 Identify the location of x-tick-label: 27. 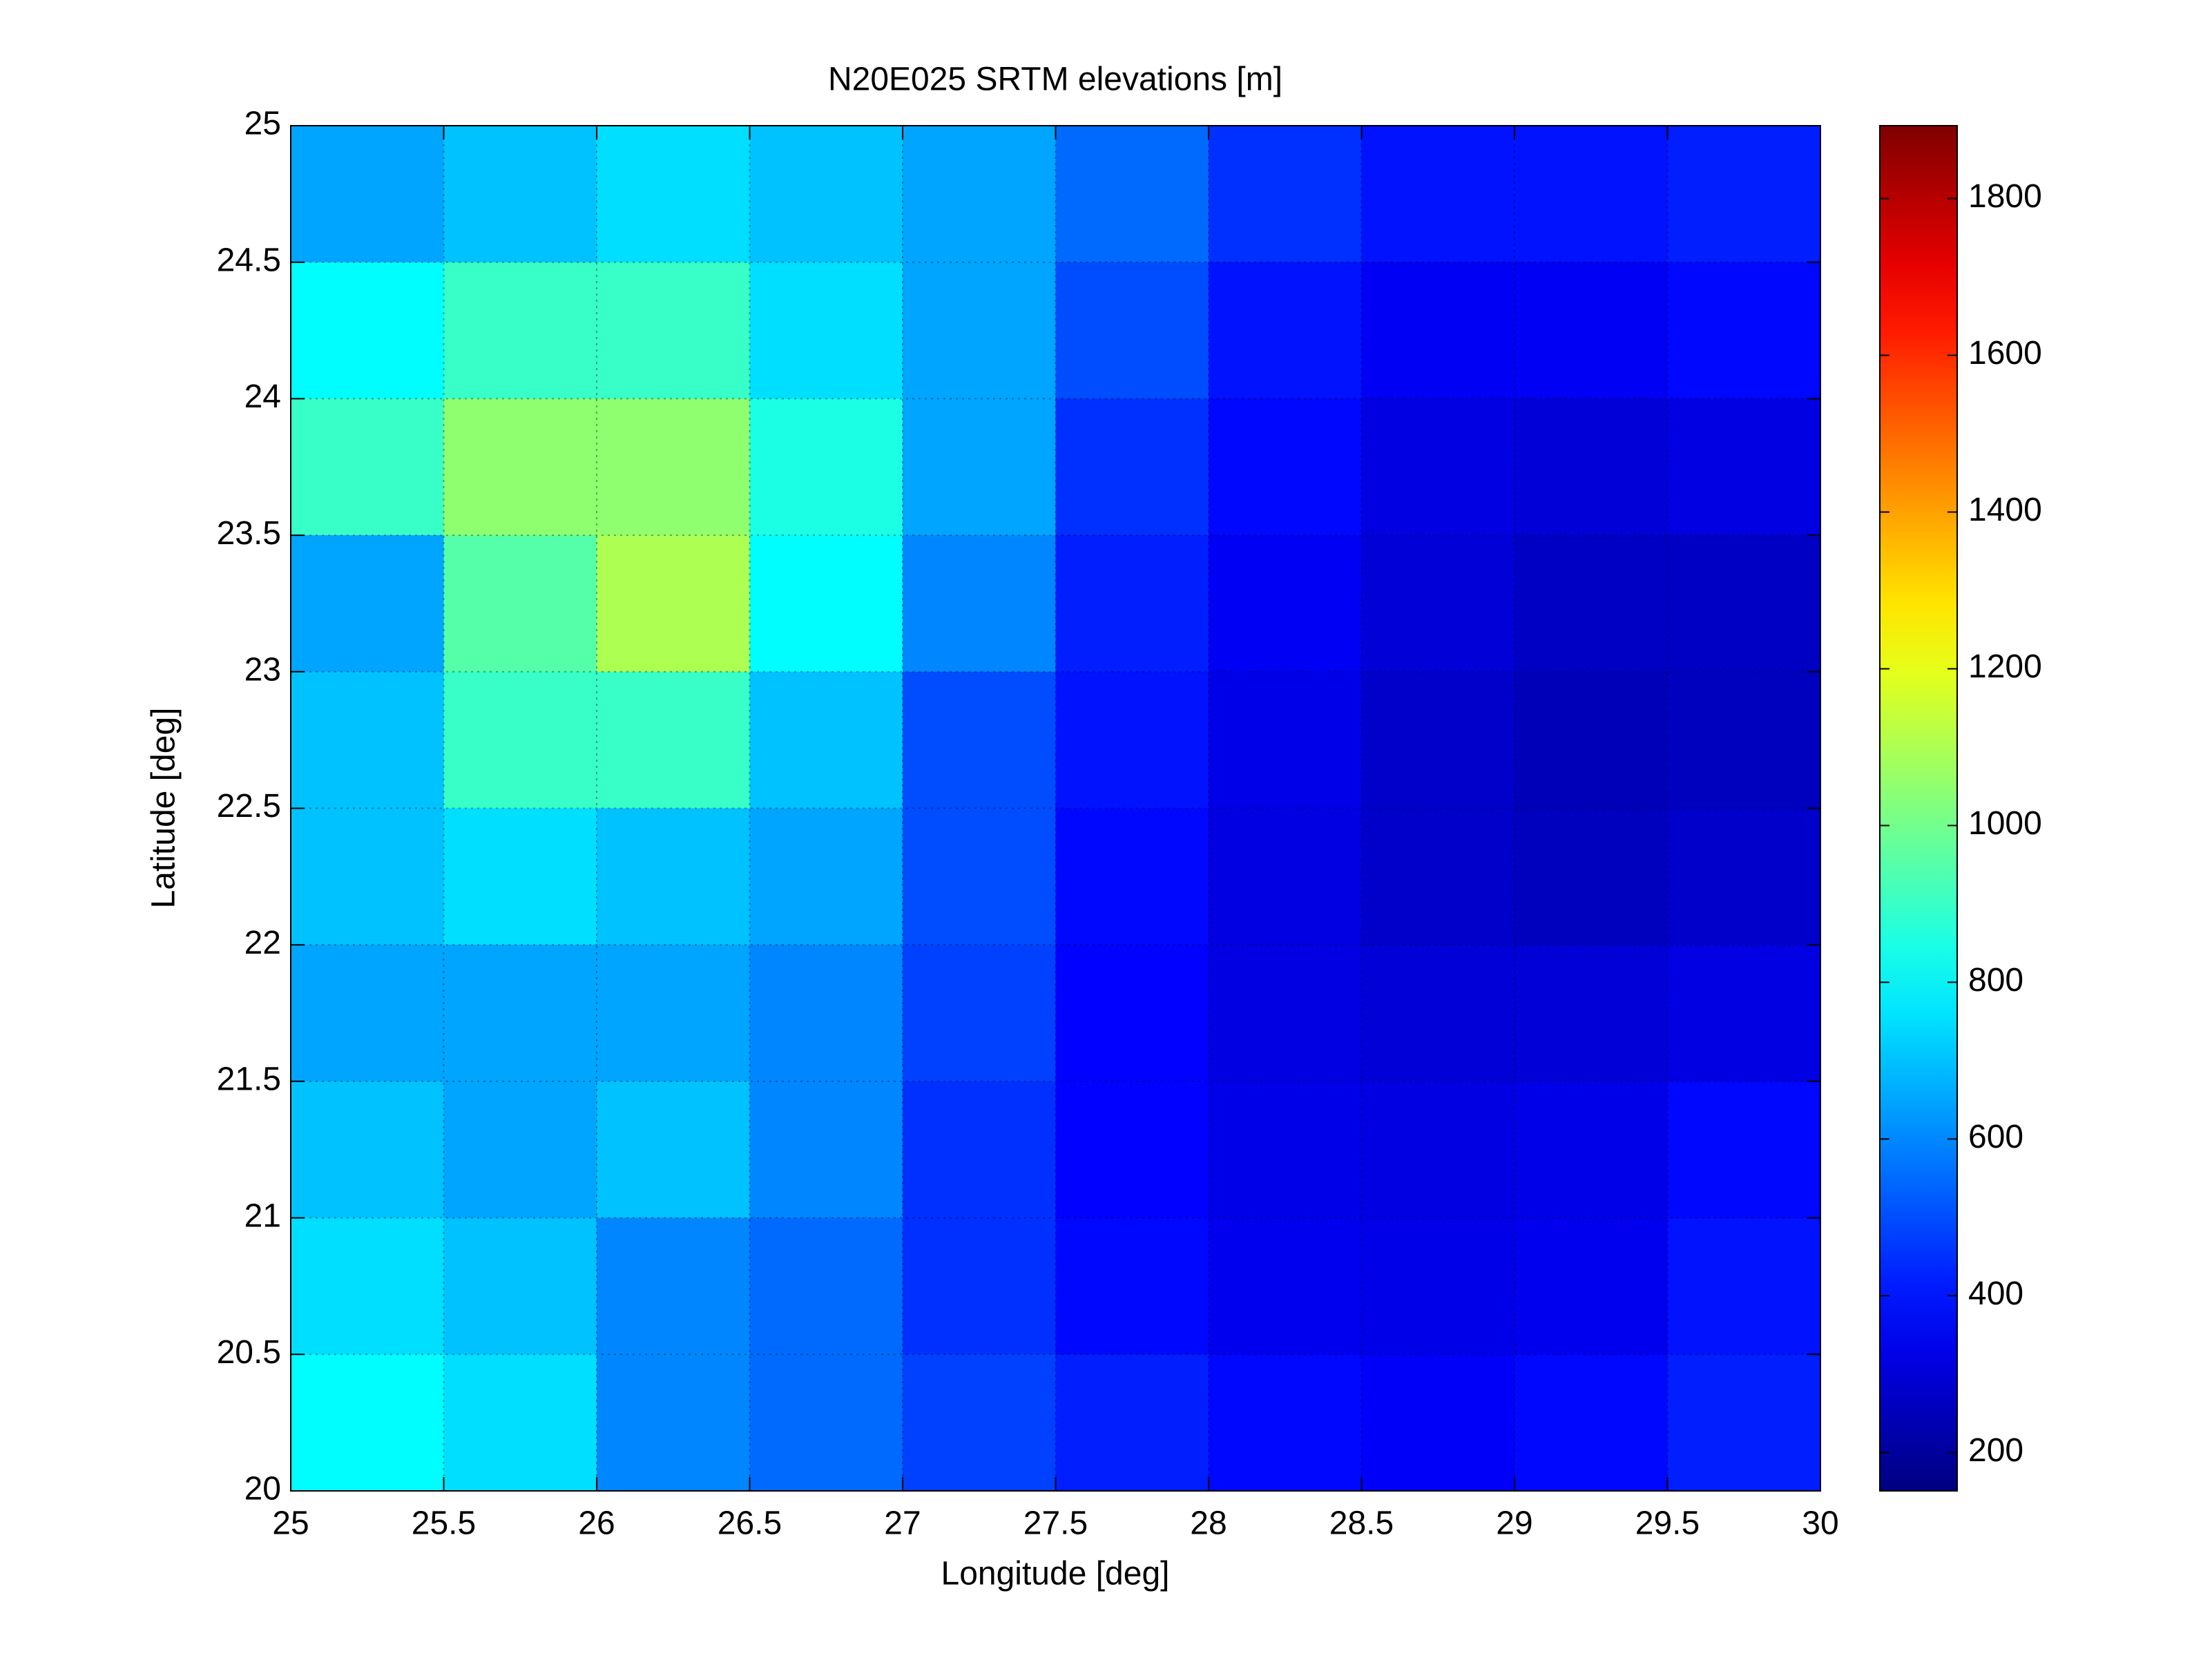
(903, 1523).